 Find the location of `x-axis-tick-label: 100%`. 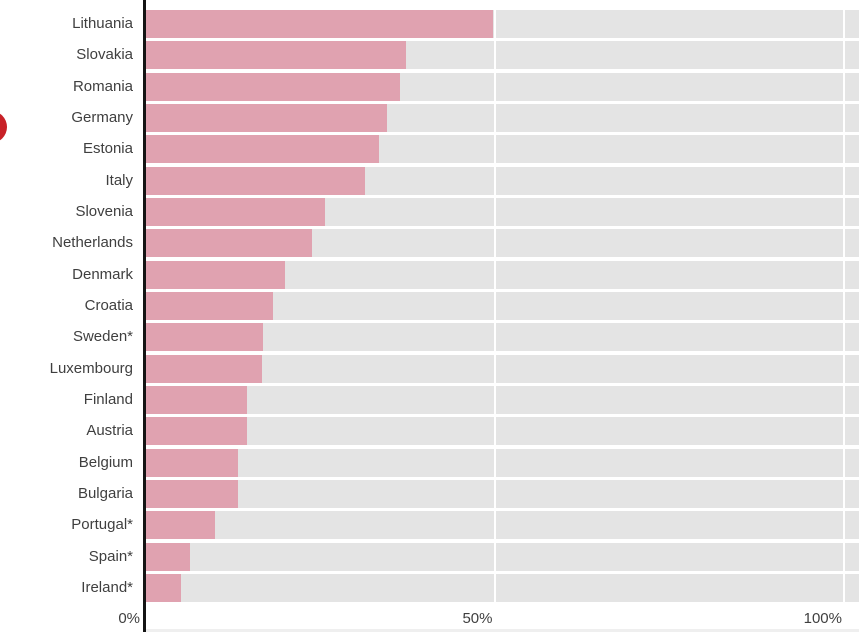

x-axis-tick-label: 100% is located at coordinates (822, 618).